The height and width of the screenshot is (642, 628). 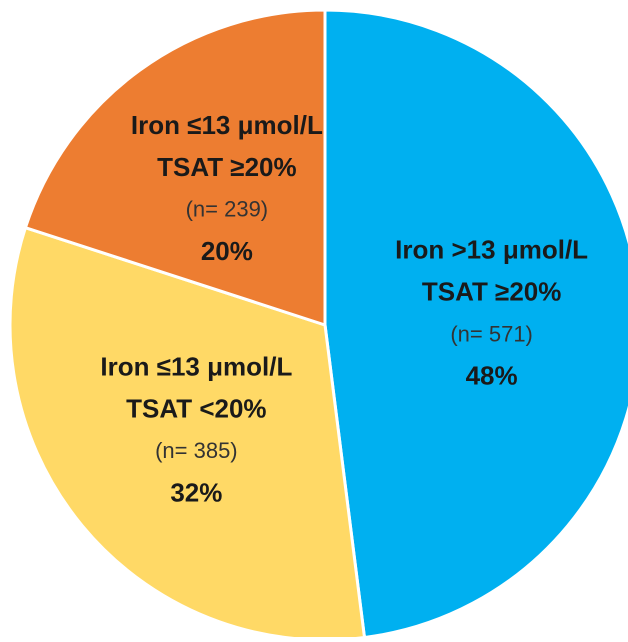 I want to click on slice-count: (n= 239), so click(x=227, y=209).